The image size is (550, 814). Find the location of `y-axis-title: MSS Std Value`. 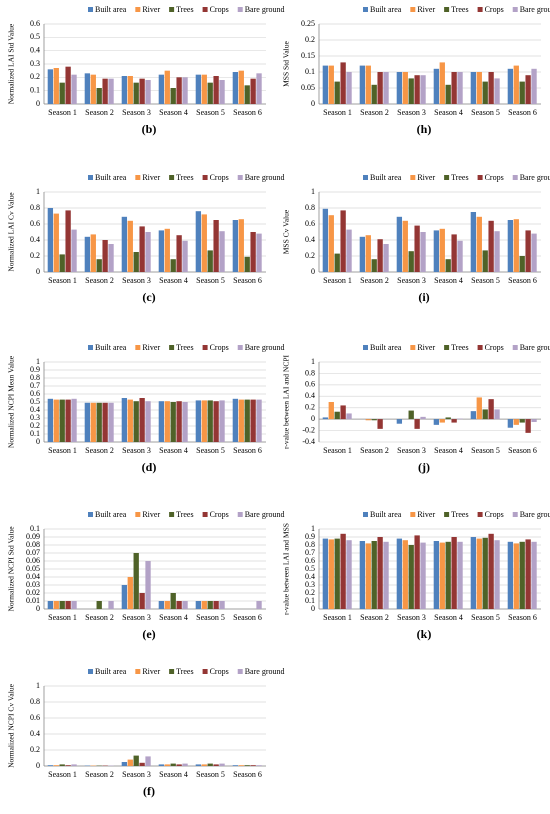

y-axis-title: MSS Std Value is located at coordinates (286, 63).